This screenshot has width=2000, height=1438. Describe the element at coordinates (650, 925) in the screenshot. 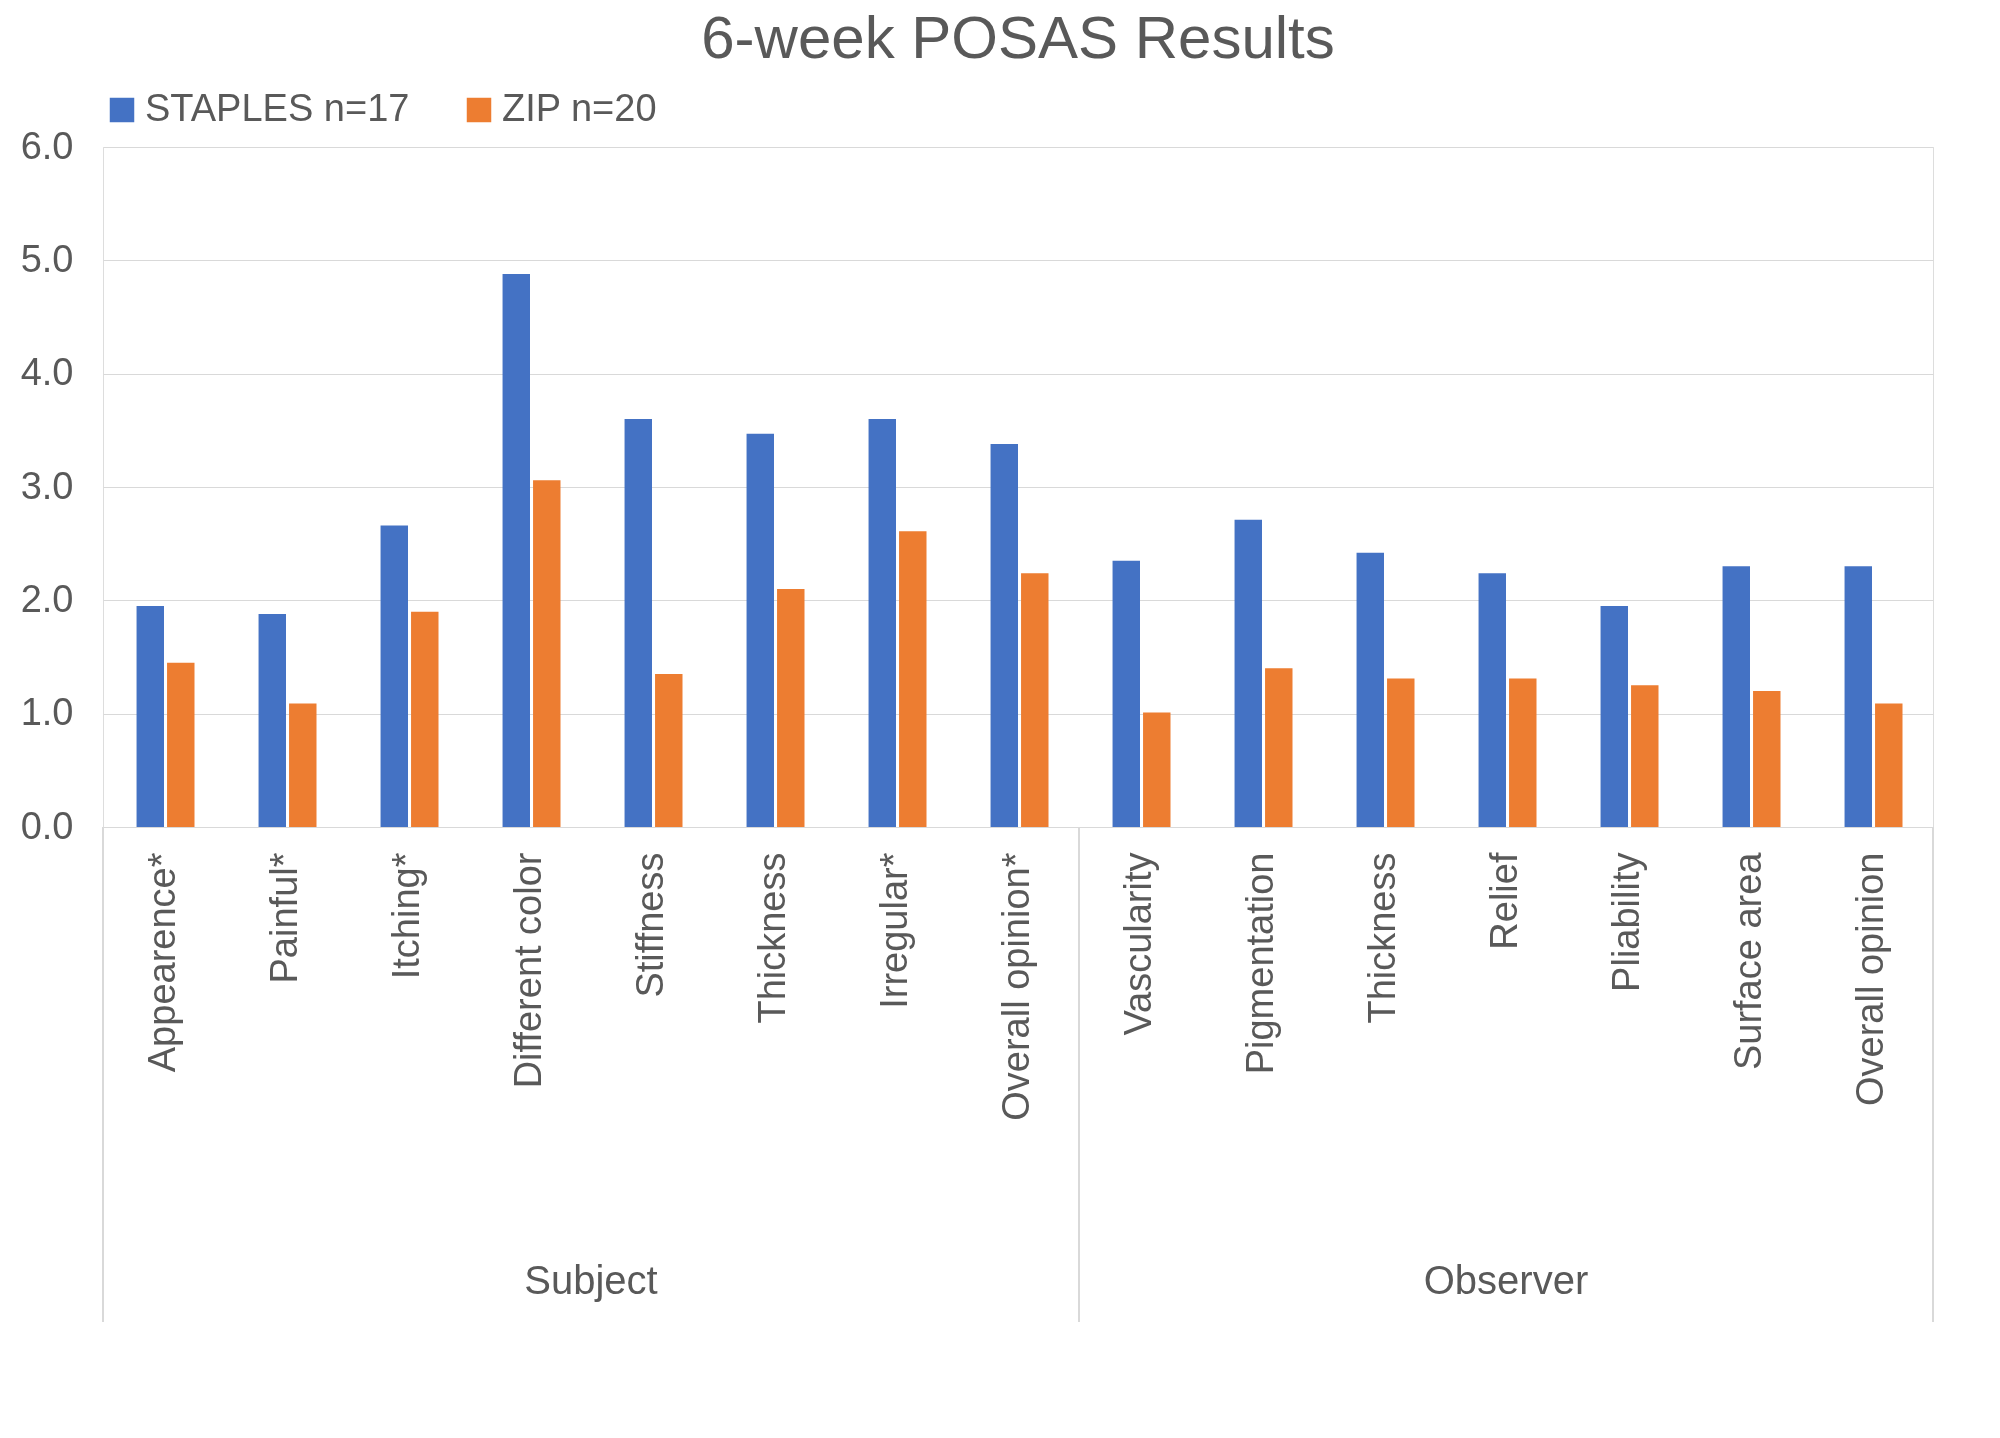

I see `x-tick-label: Stiffness` at that location.